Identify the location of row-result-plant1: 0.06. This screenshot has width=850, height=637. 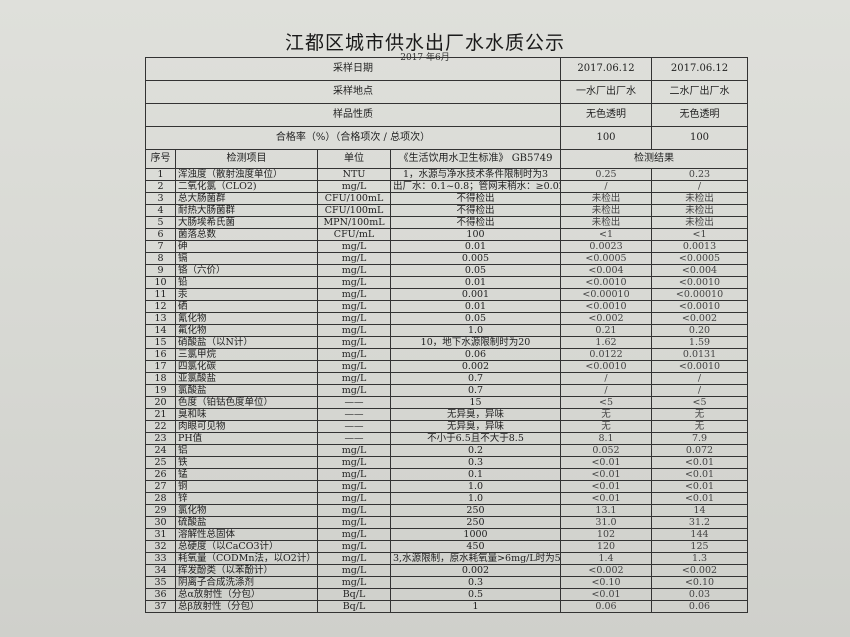
(606, 606).